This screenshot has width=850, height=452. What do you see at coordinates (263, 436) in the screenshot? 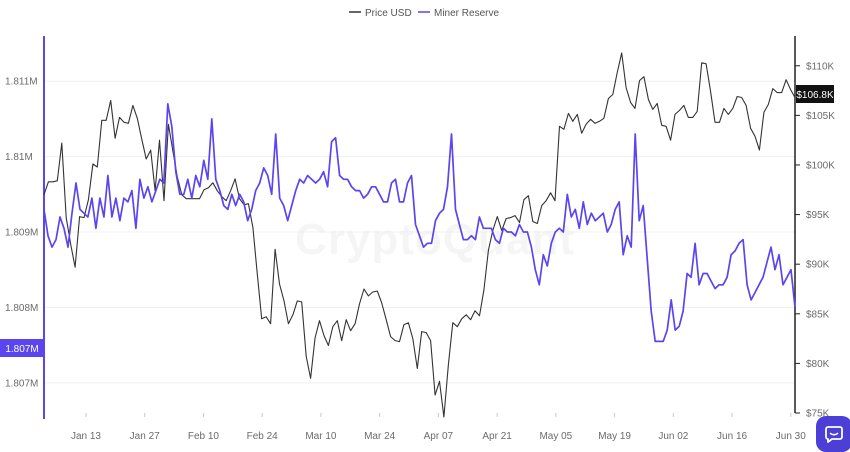
I see `x-tick-label: Feb 24` at bounding box center [263, 436].